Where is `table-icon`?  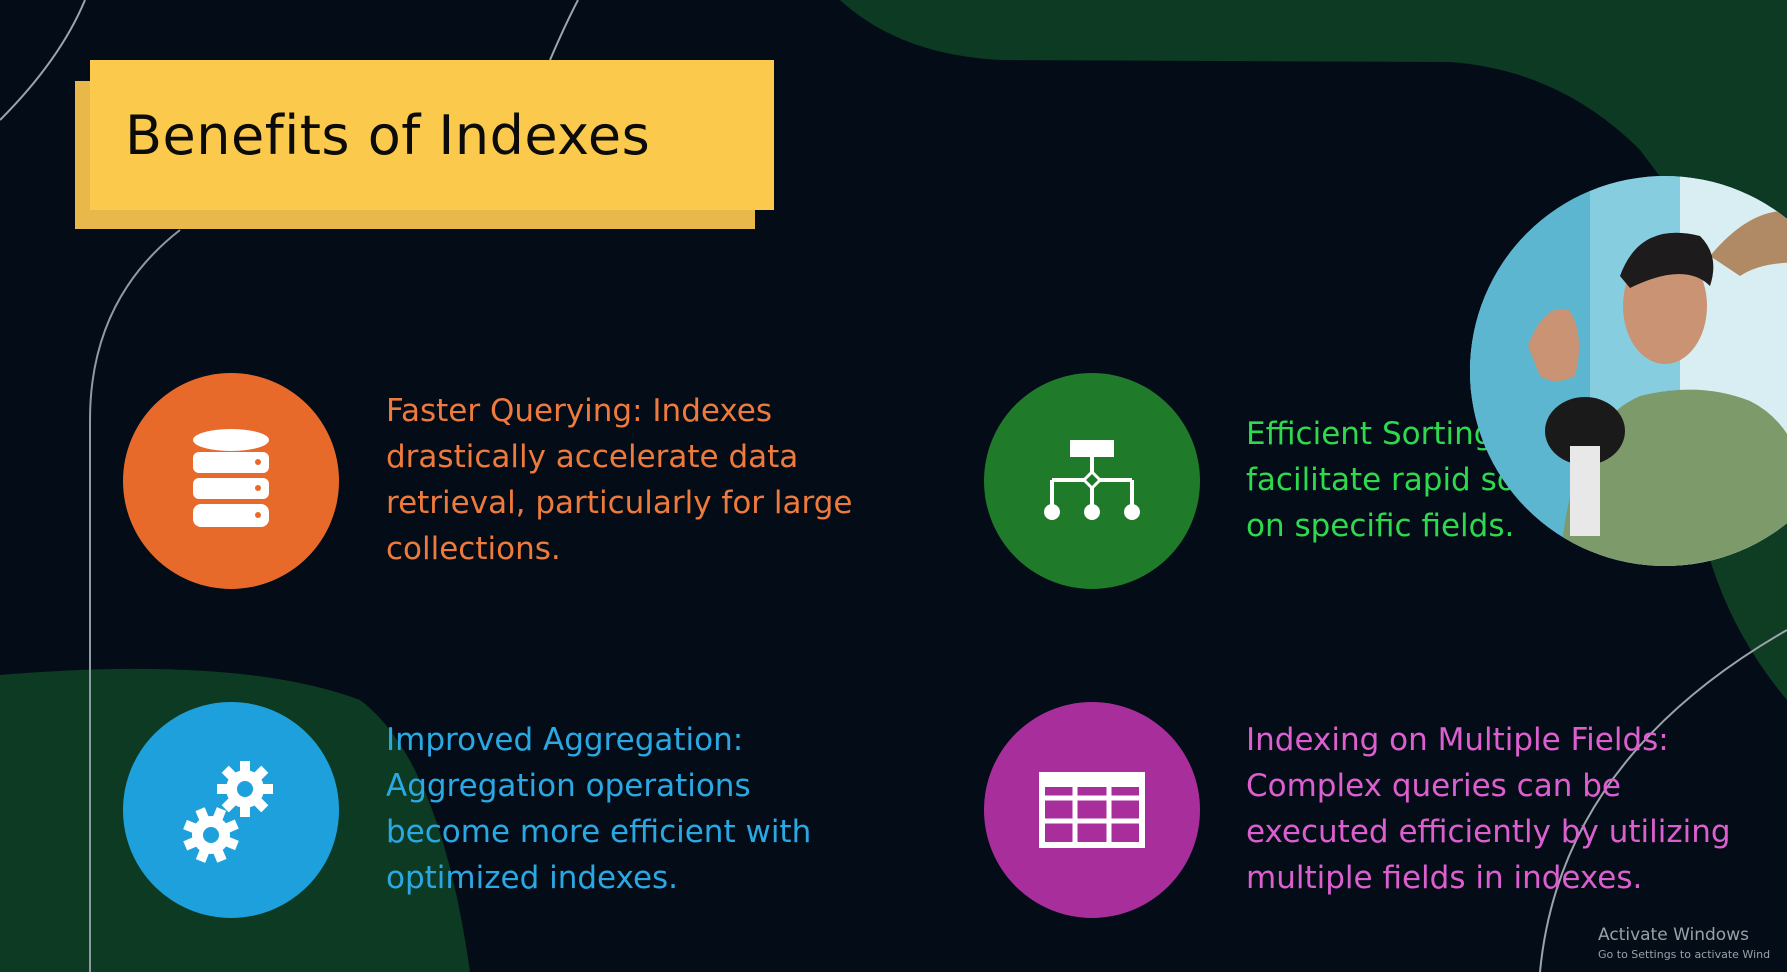 table-icon is located at coordinates (1092, 810).